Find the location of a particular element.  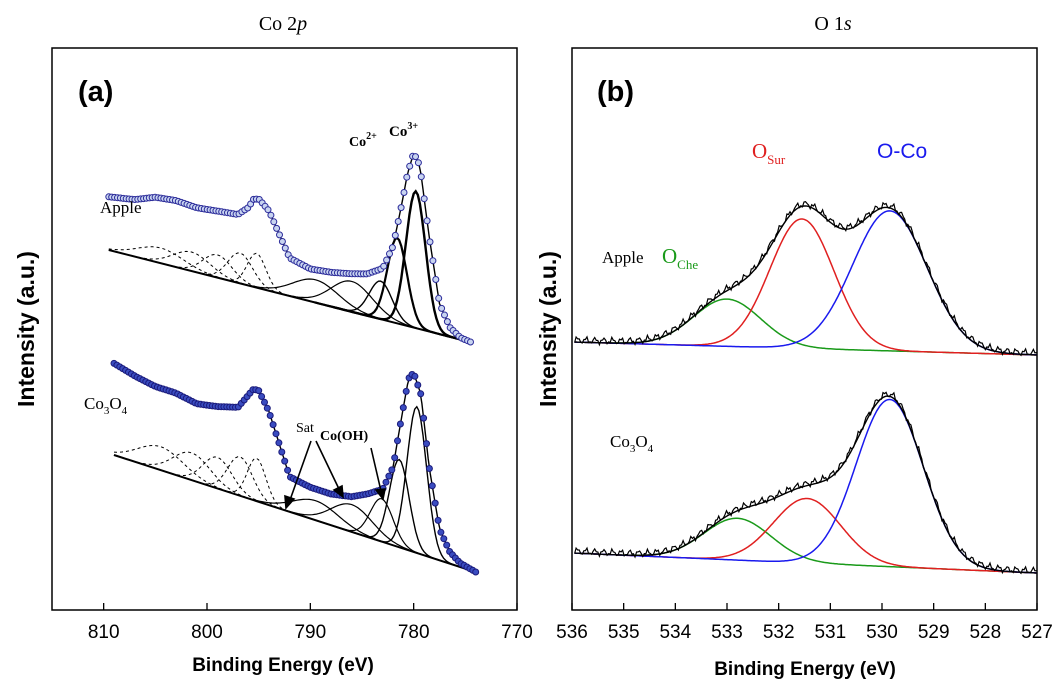

panel-a-x-tick-labels: 810 800 790 780 770 is located at coordinates (310, 632).